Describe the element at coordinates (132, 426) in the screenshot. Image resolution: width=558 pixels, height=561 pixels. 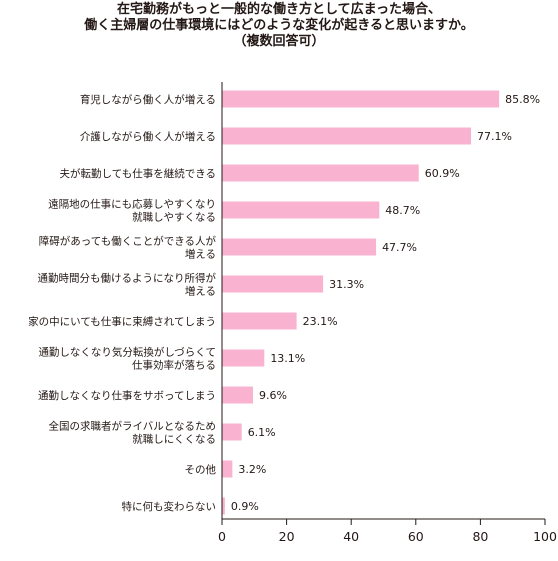
I see `category-label: 全国の求職者がライバルとなるため` at that location.